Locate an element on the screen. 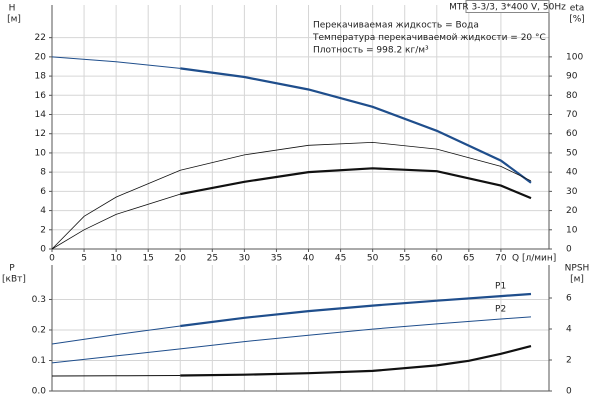 Image resolution: width=600 pixels, height=400 pixels. curve-label: P2 is located at coordinates (500, 309).